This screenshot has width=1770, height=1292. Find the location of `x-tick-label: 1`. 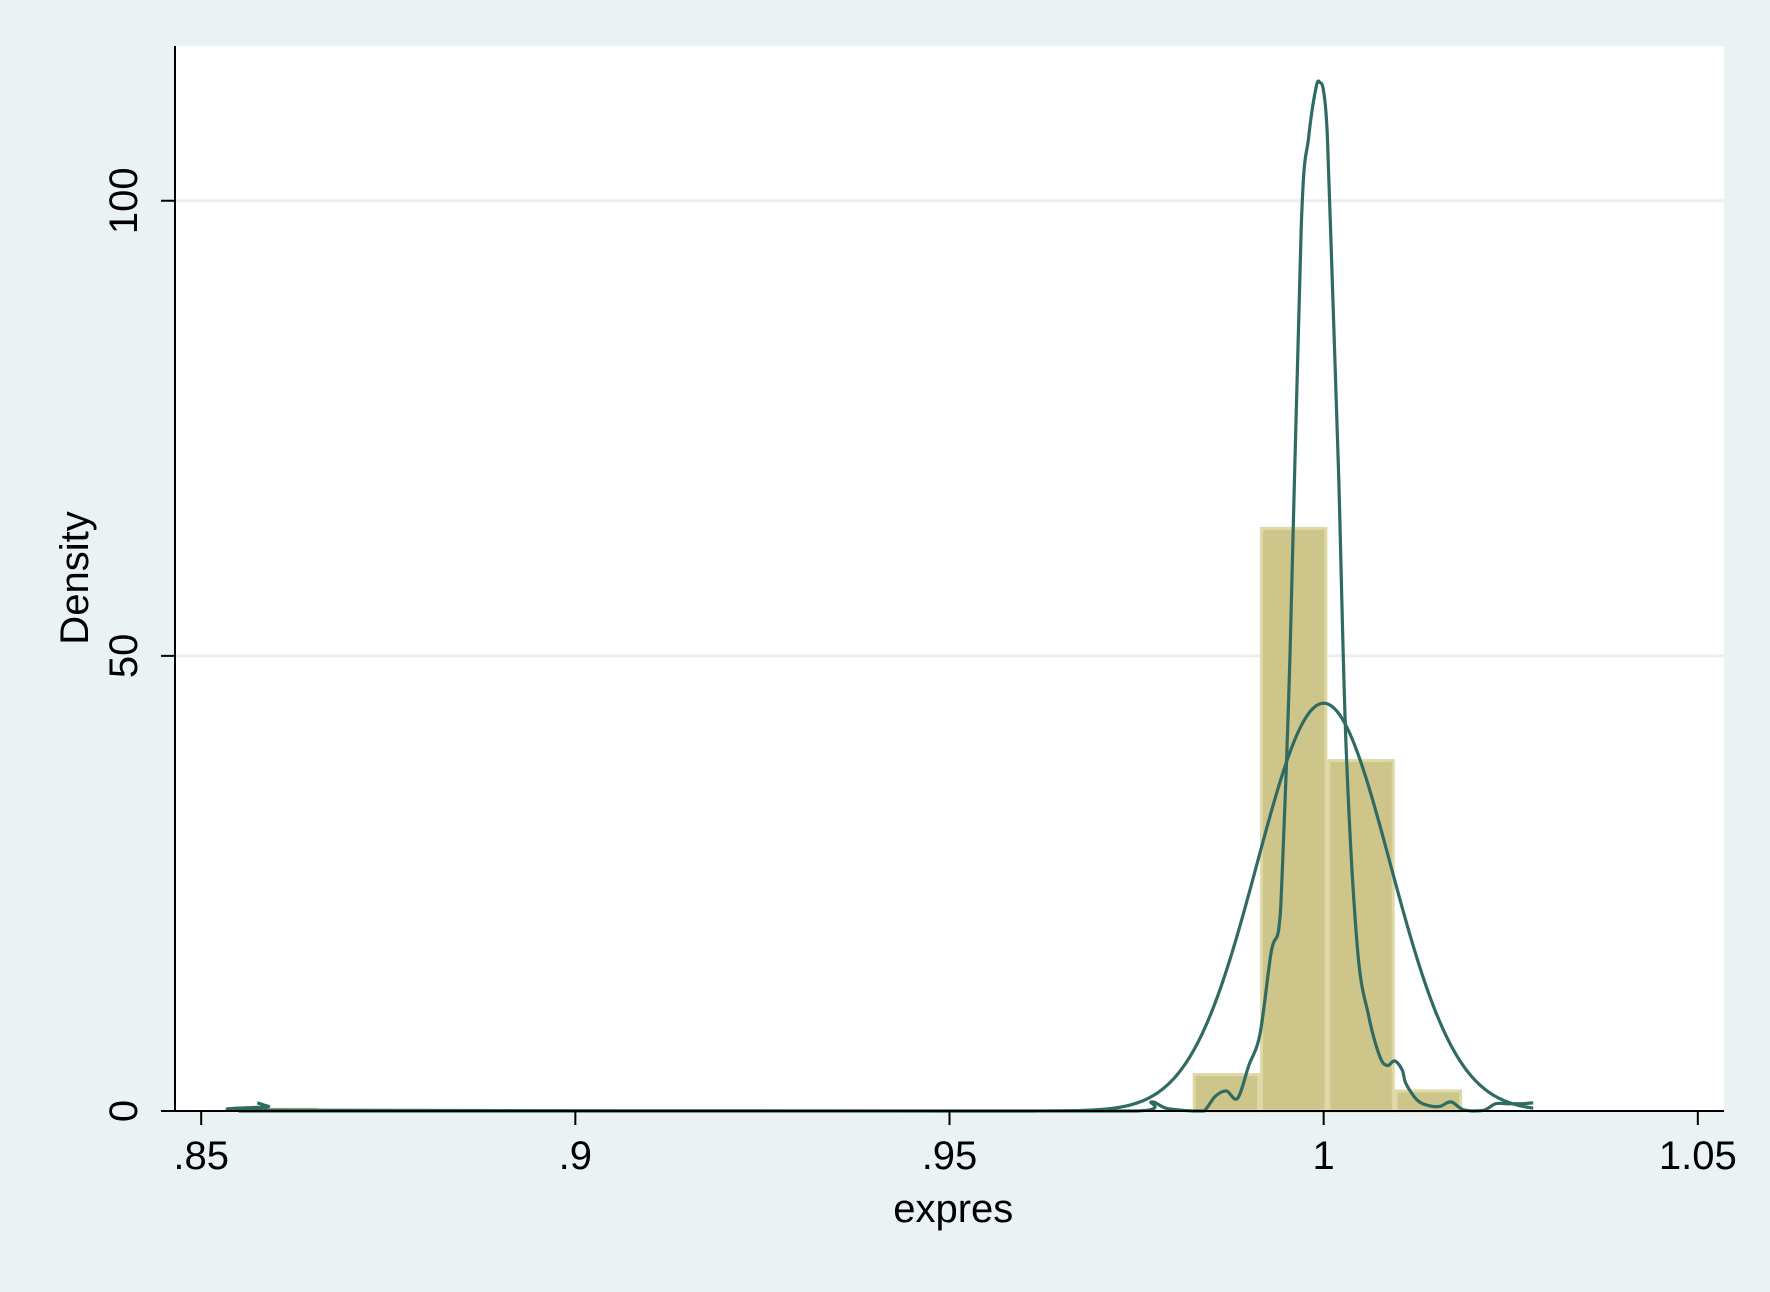

x-tick-label: 1 is located at coordinates (1324, 1156).